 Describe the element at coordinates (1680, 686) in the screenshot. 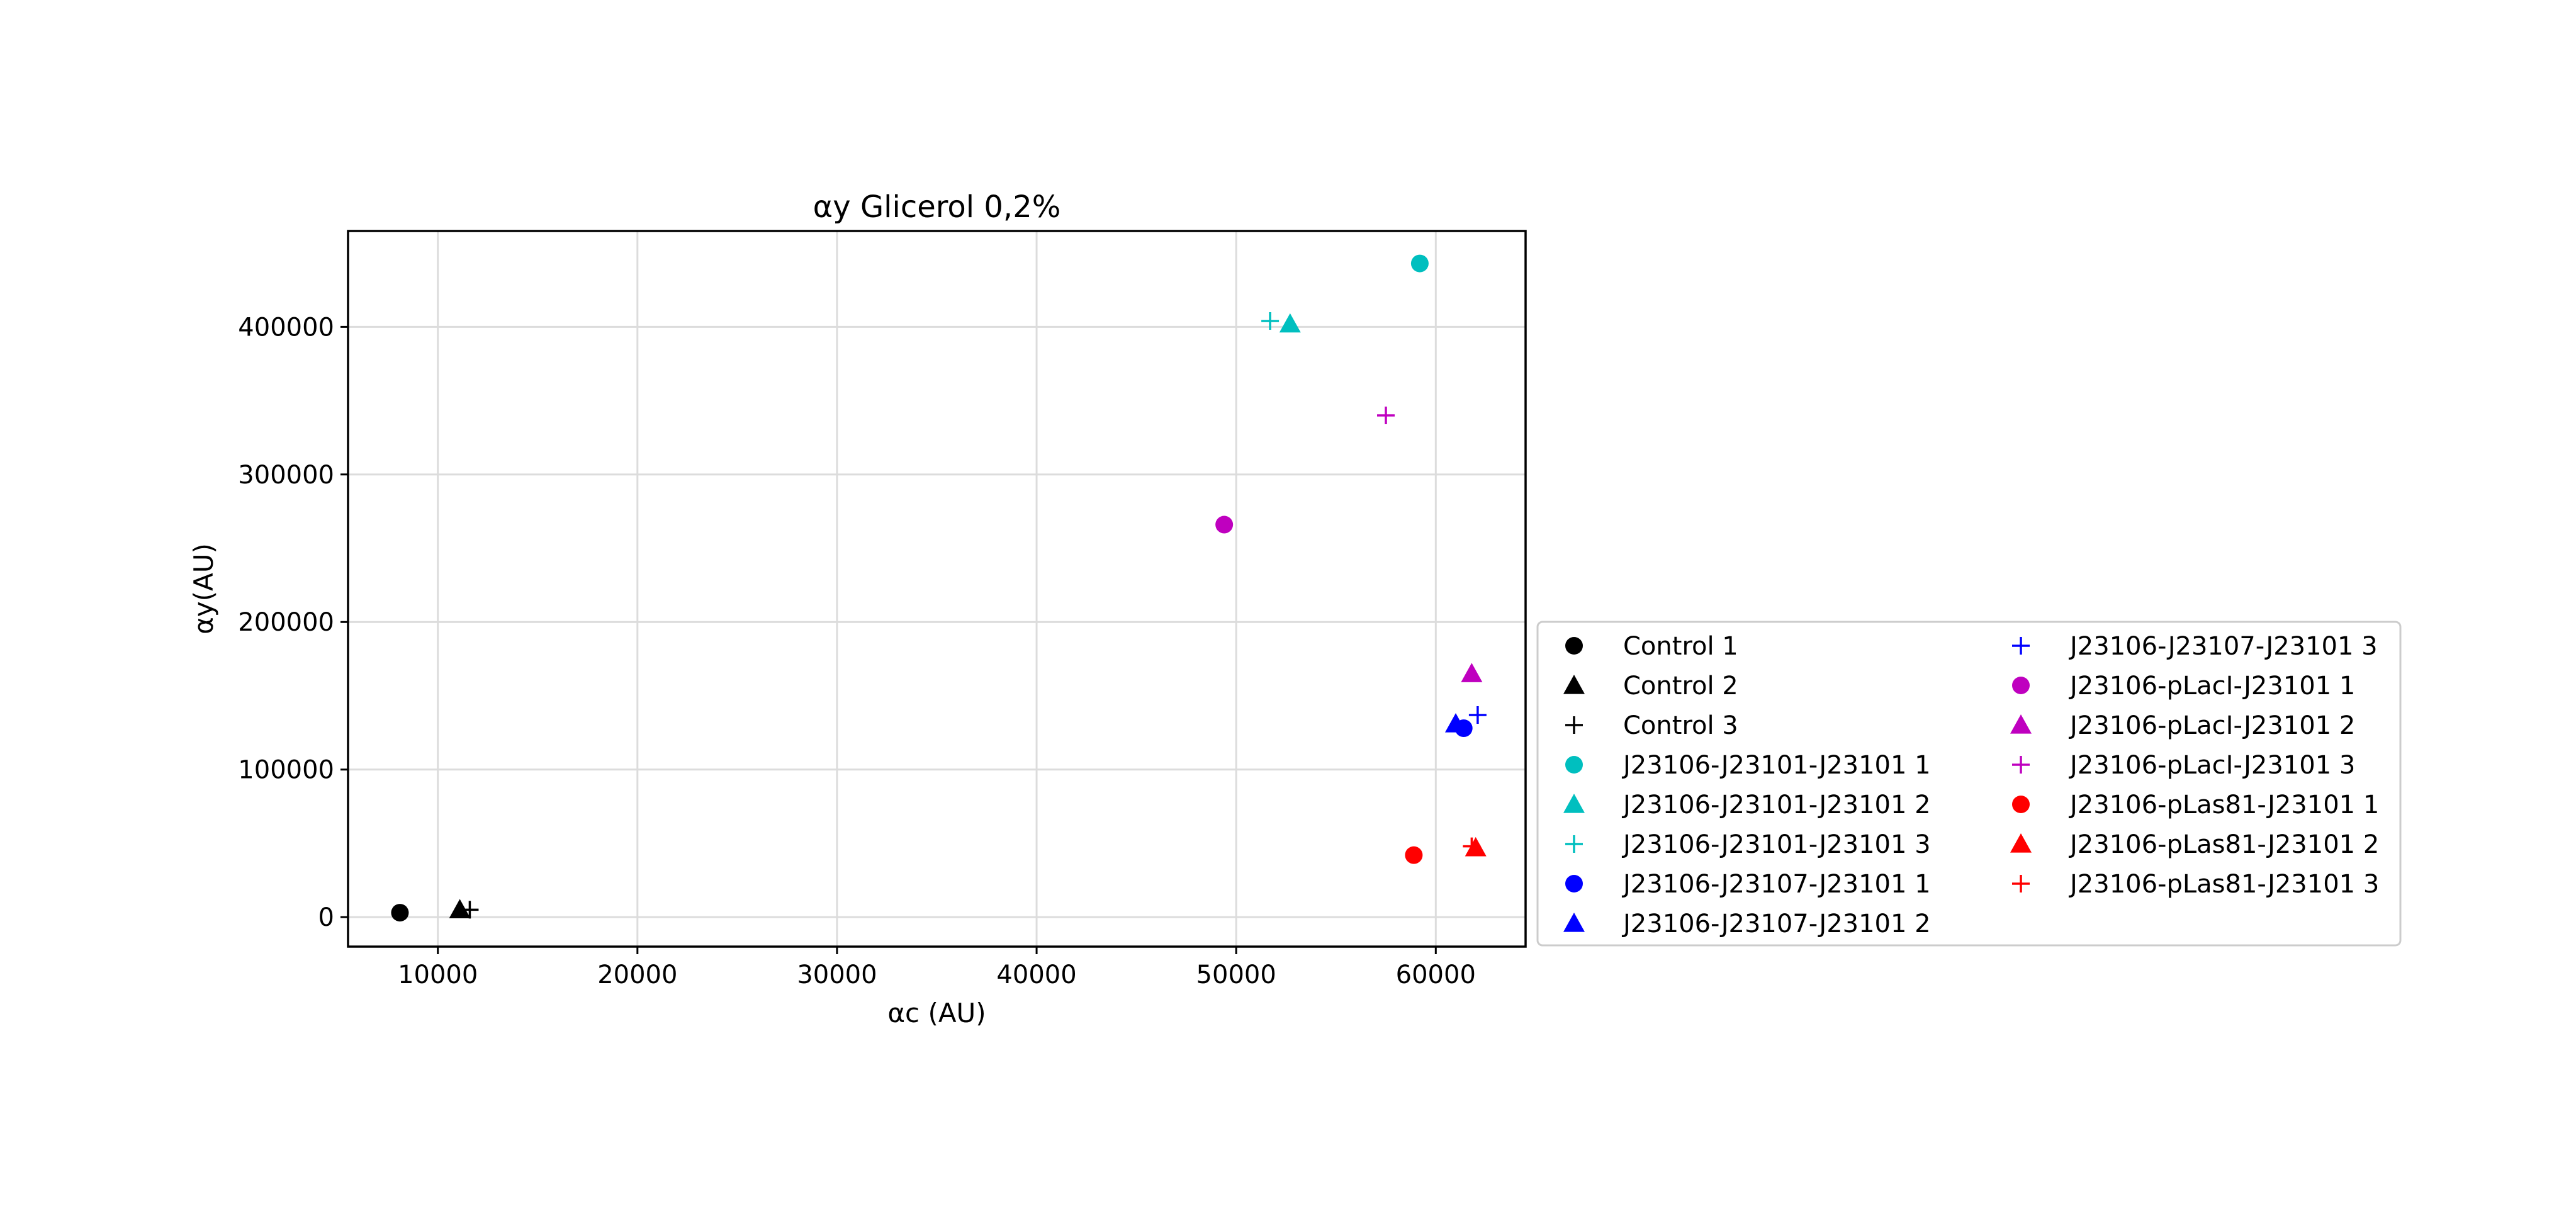

I see `legend-label: Control 2` at that location.